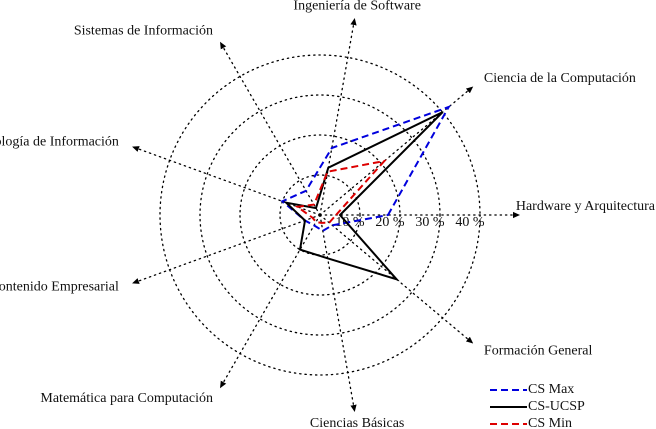 The height and width of the screenshot is (429, 656). Describe the element at coordinates (556, 406) in the screenshot. I see `legend-label: CS-UCSP` at that location.